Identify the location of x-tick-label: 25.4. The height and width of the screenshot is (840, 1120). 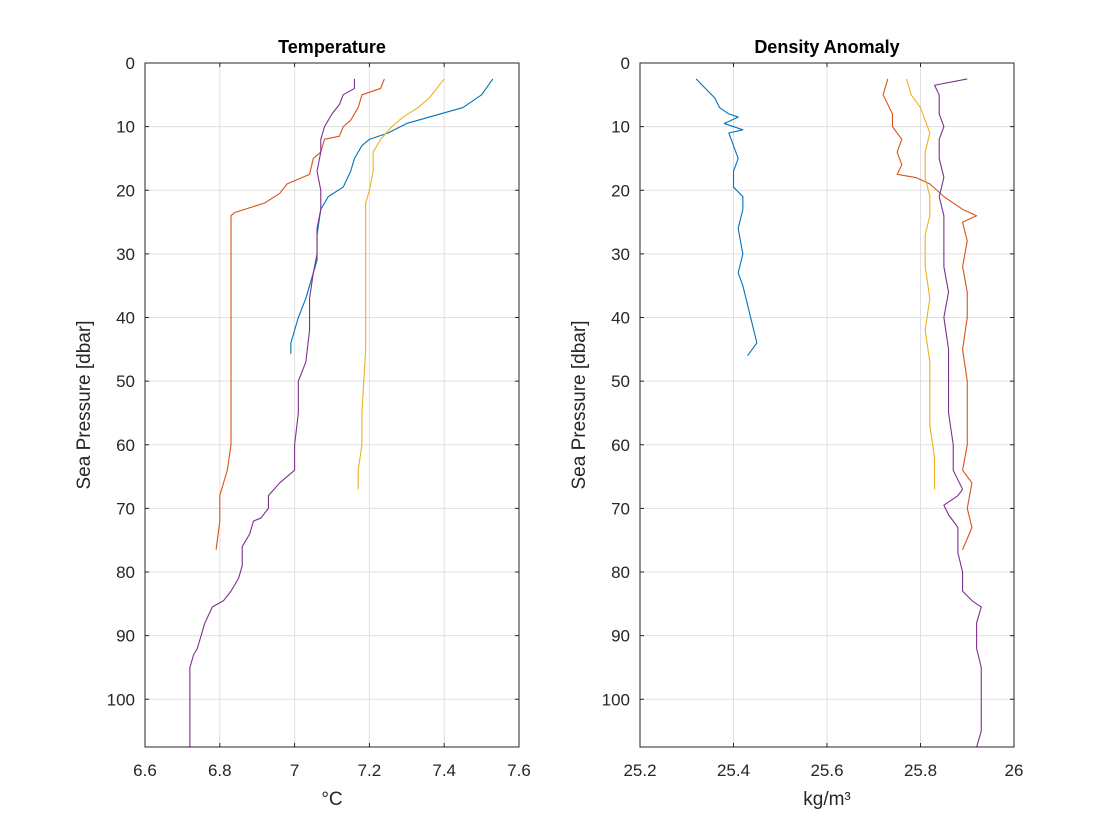
(733, 770).